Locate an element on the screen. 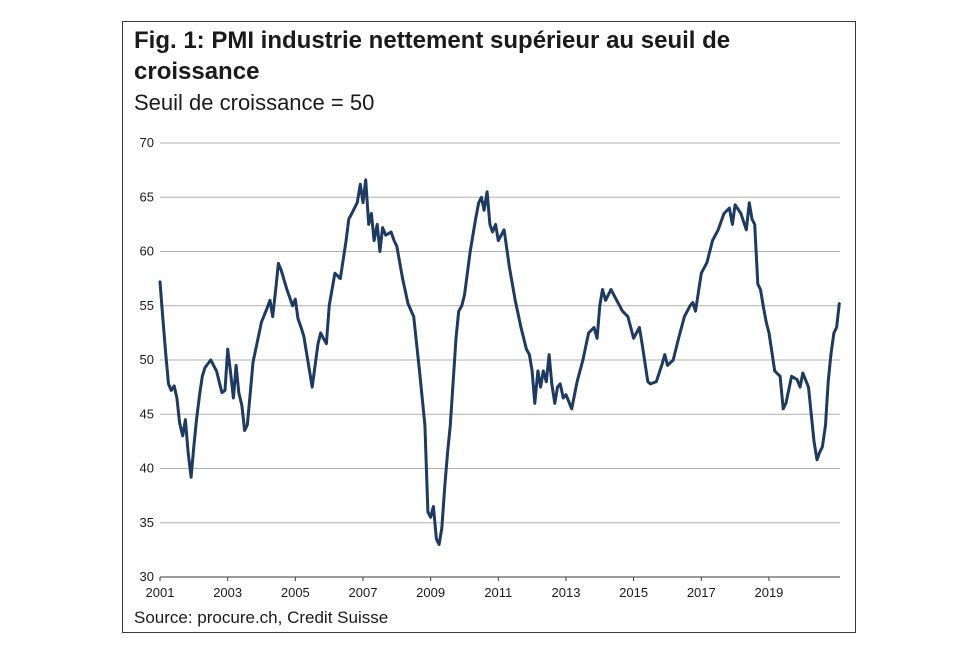 The width and height of the screenshot is (980, 653). y-tick-label: 45 is located at coordinates (147, 413).